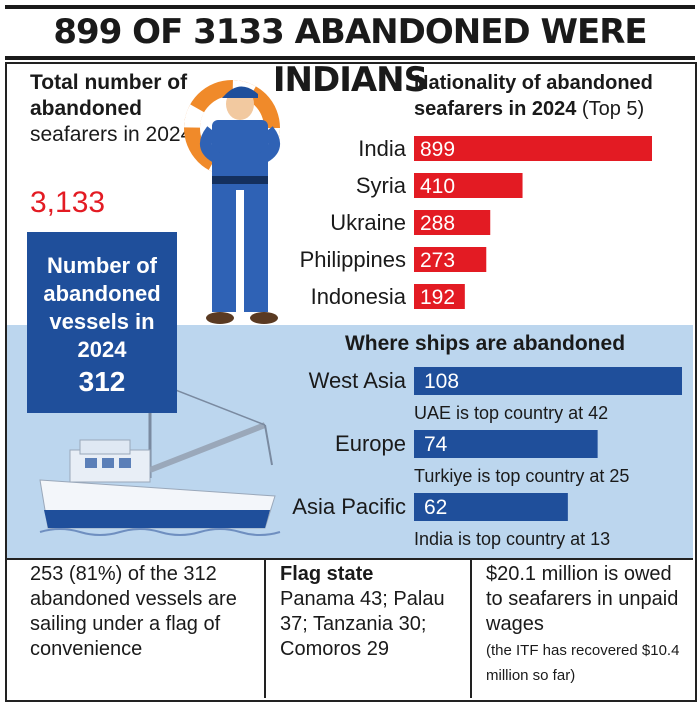 The image size is (700, 706). Describe the element at coordinates (350, 7) in the screenshot. I see `top-rule` at that location.